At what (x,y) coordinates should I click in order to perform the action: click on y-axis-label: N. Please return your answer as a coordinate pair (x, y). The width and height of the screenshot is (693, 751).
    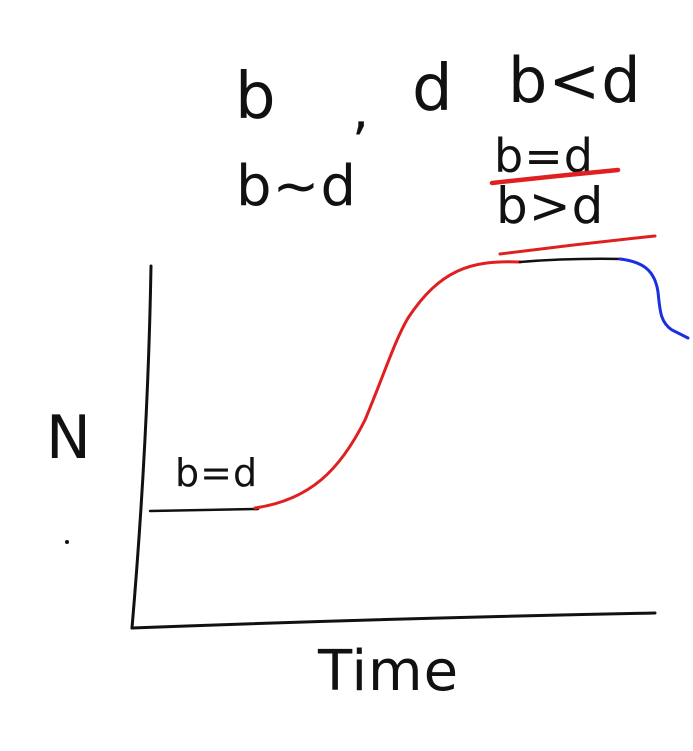
    Looking at the image, I should click on (69, 438).